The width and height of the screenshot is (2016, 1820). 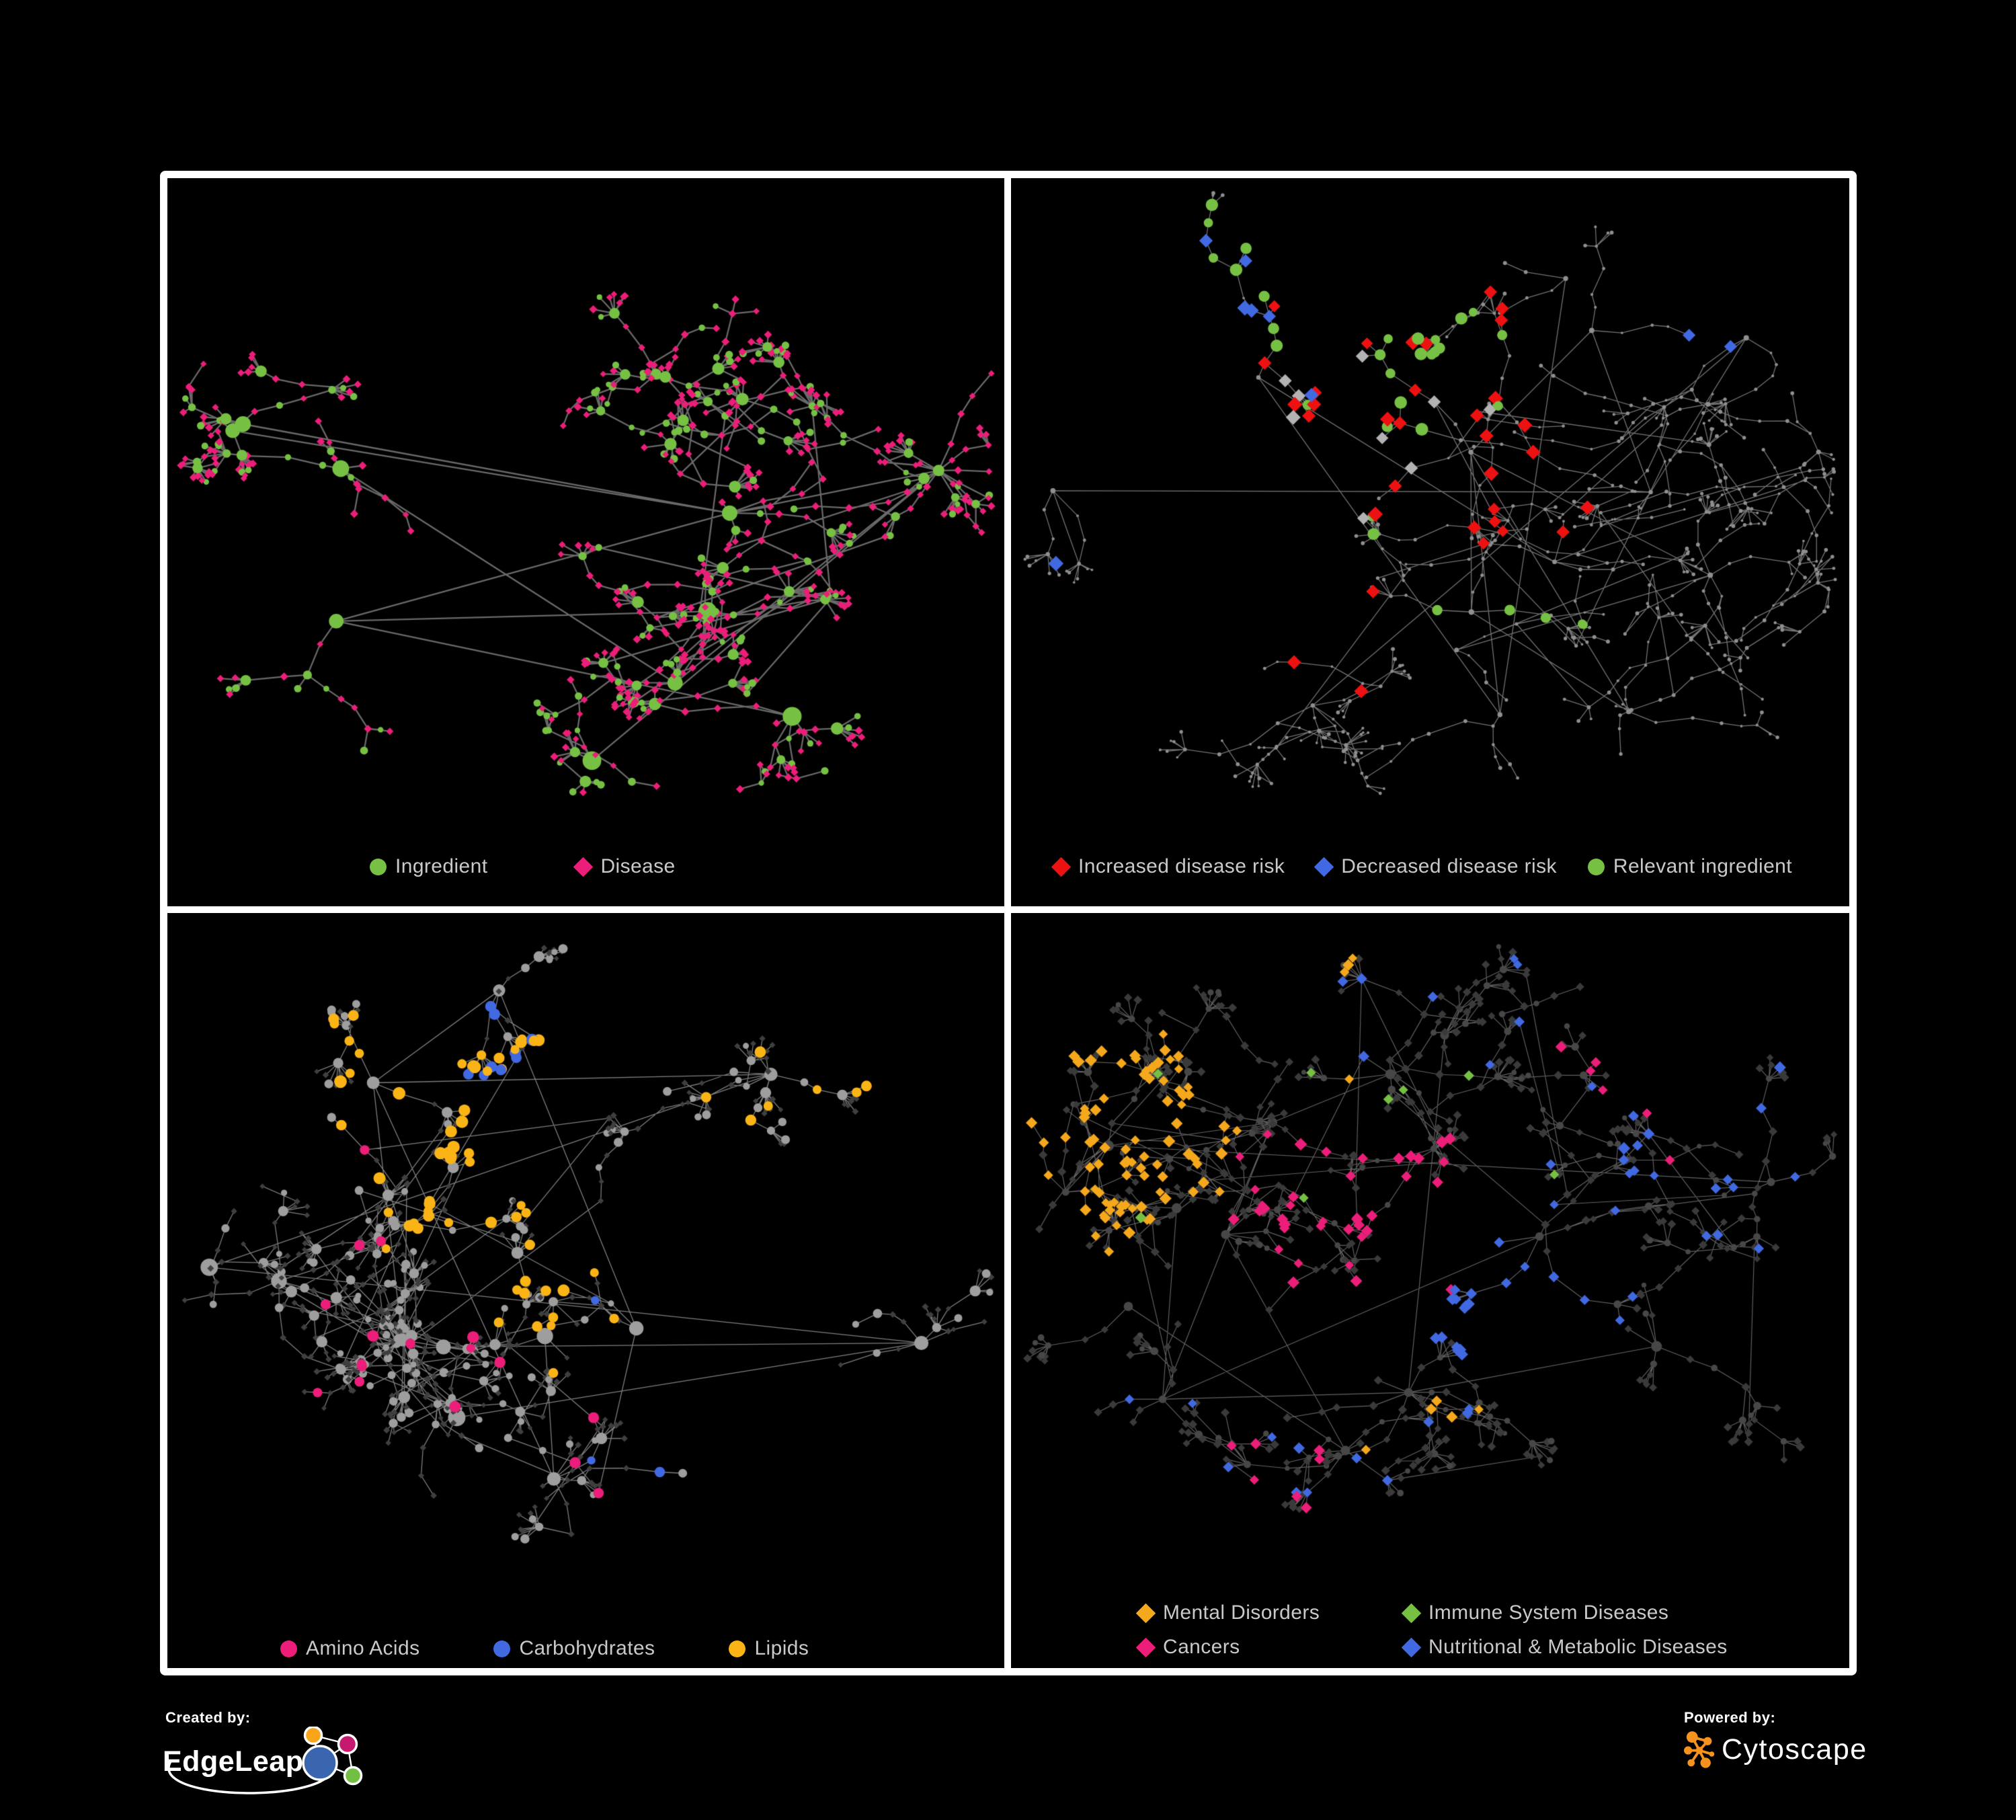 I want to click on legend-item-immune-diseases: Immune System Diseases, so click(x=1564, y=1612).